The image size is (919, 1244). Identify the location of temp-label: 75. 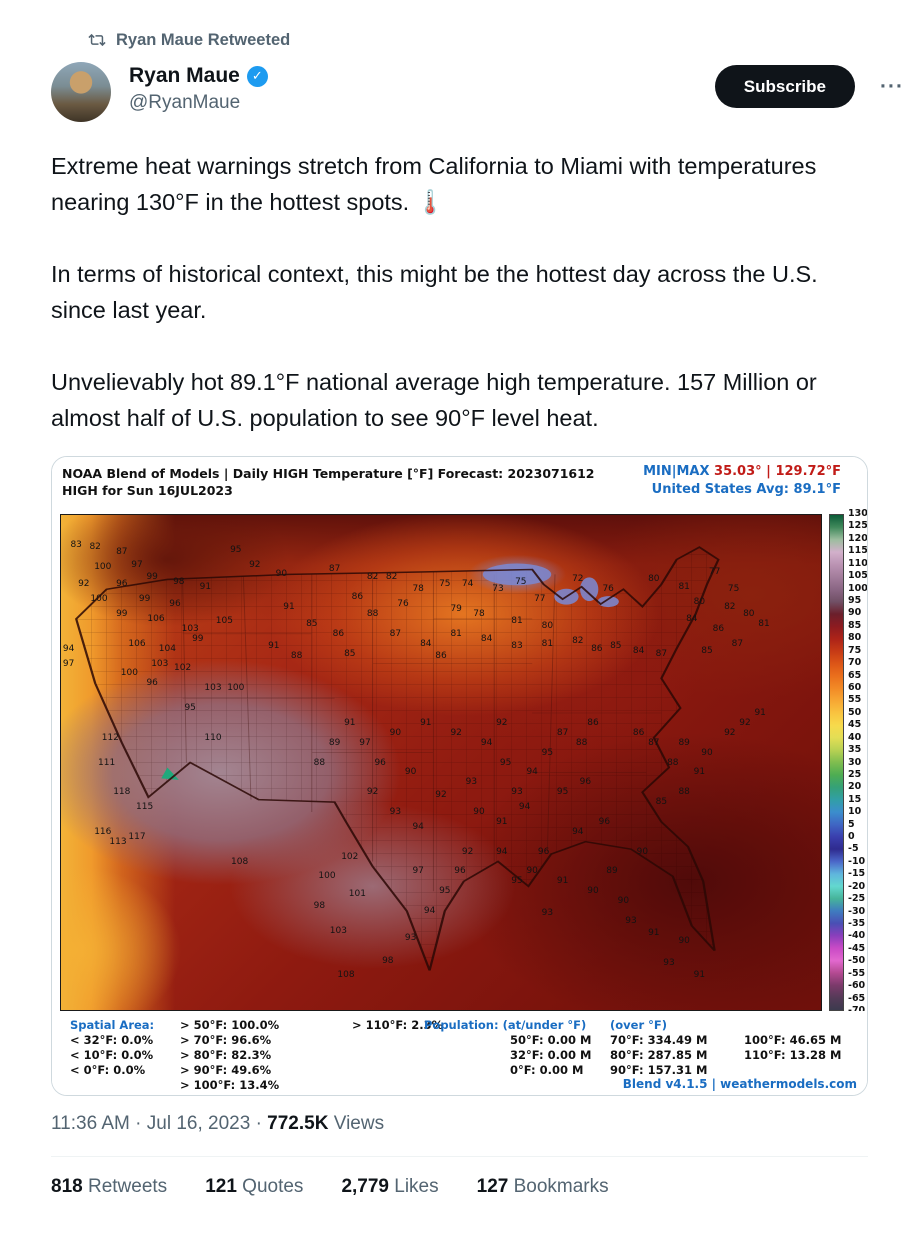
(521, 581).